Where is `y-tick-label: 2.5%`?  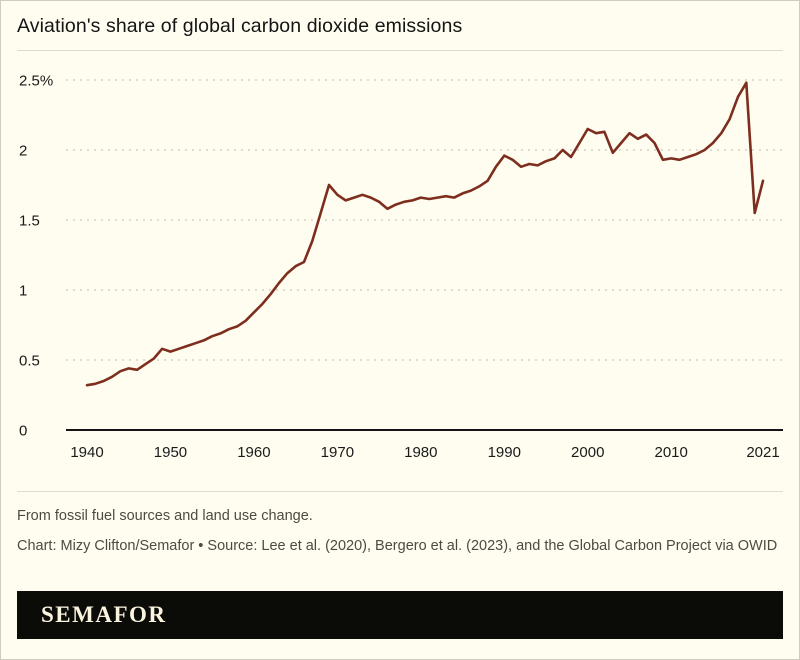
y-tick-label: 2.5% is located at coordinates (36, 81).